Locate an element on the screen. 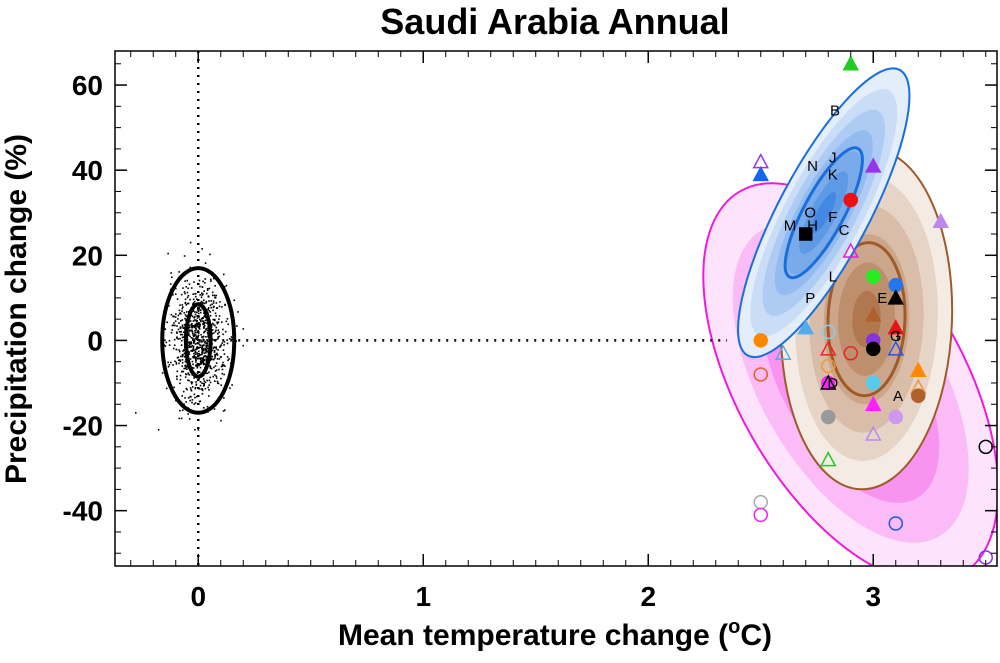 The width and height of the screenshot is (1000, 663). model-letter-J: J is located at coordinates (833, 157).